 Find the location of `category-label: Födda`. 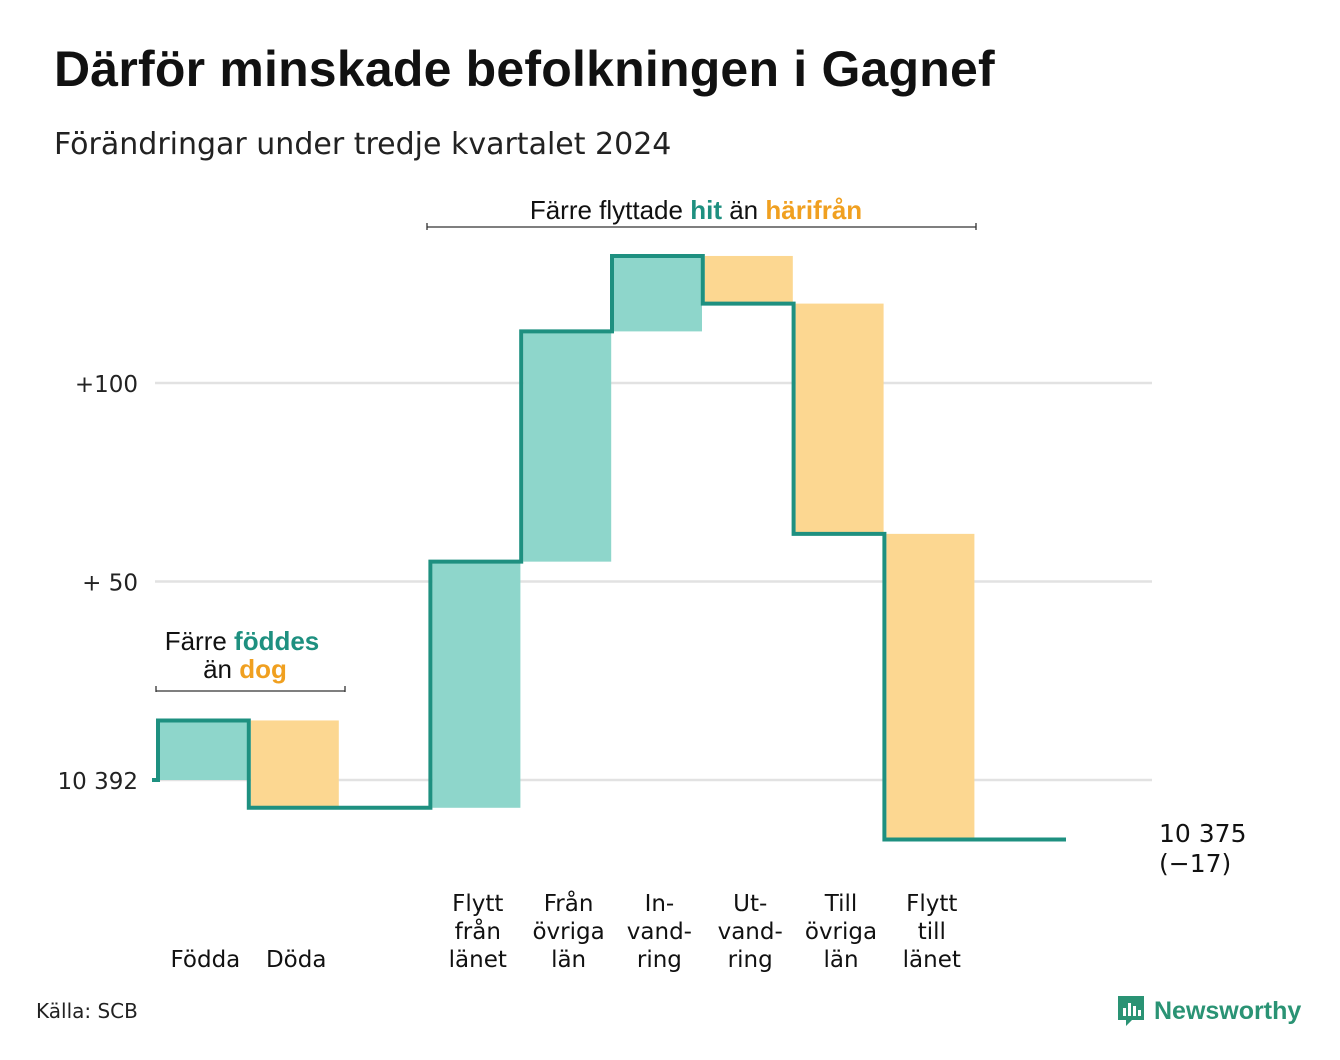

category-label: Födda is located at coordinates (206, 960).